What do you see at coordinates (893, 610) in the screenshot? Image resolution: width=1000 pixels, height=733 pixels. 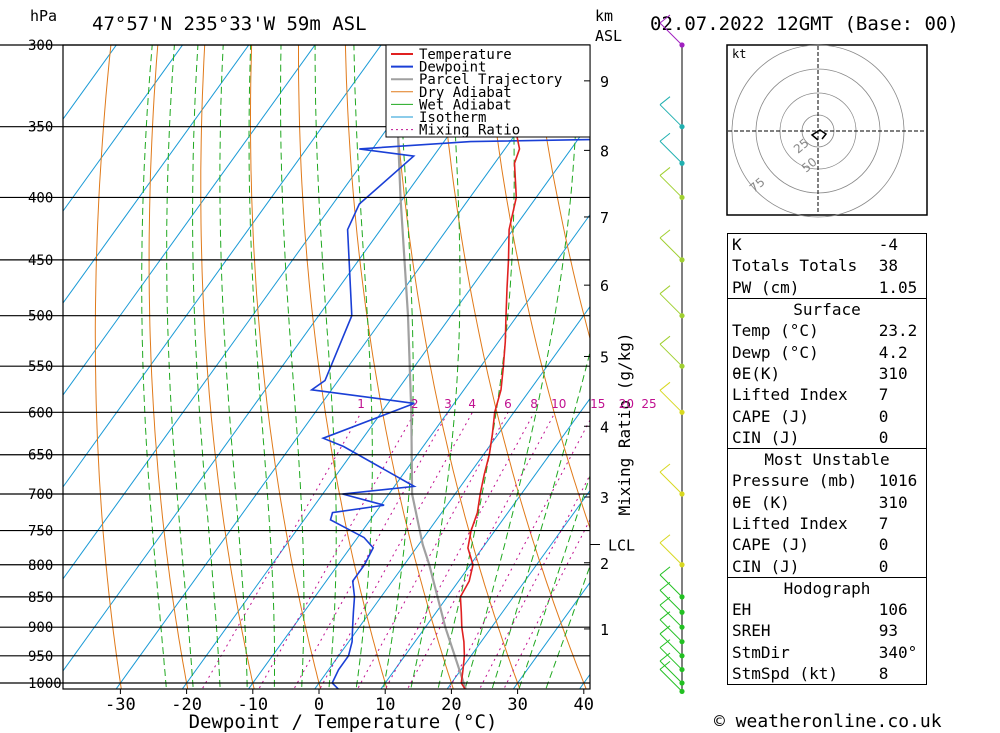 I see `index-value: 106` at bounding box center [893, 610].